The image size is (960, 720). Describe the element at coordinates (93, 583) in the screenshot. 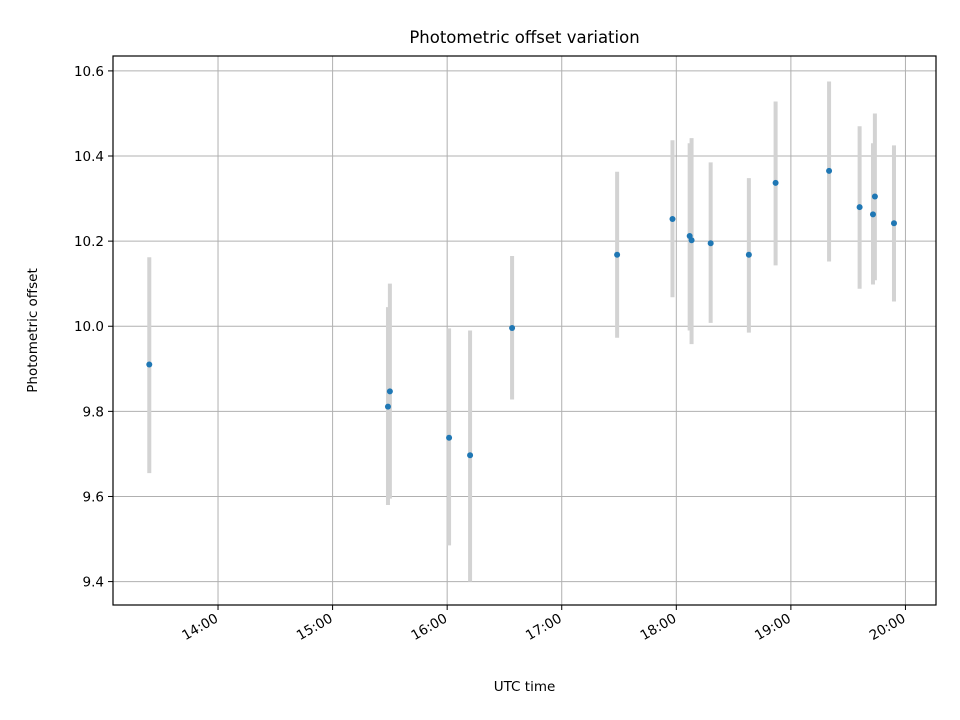

I see `y-tick-label: 9.4` at that location.